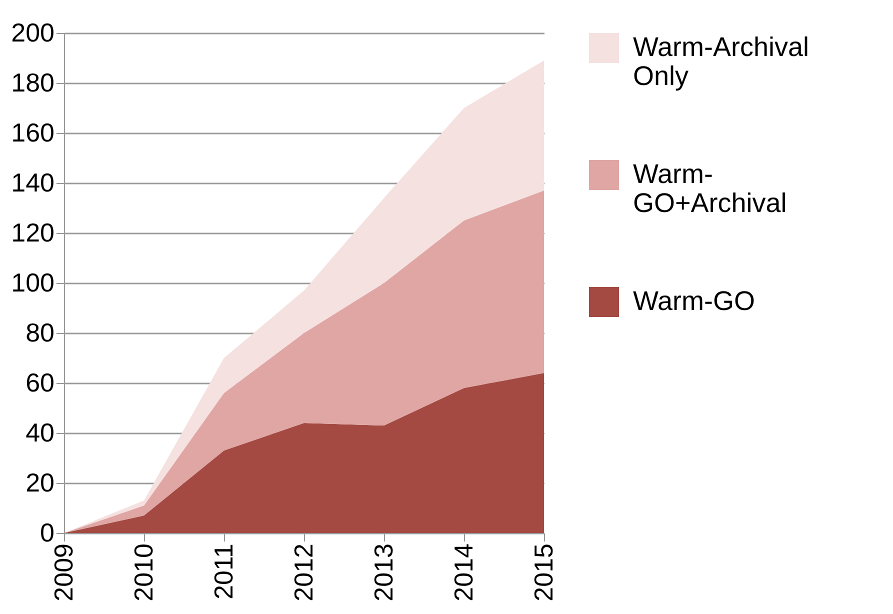 The width and height of the screenshot is (893, 614). I want to click on y-tick-label: 40, so click(40, 433).